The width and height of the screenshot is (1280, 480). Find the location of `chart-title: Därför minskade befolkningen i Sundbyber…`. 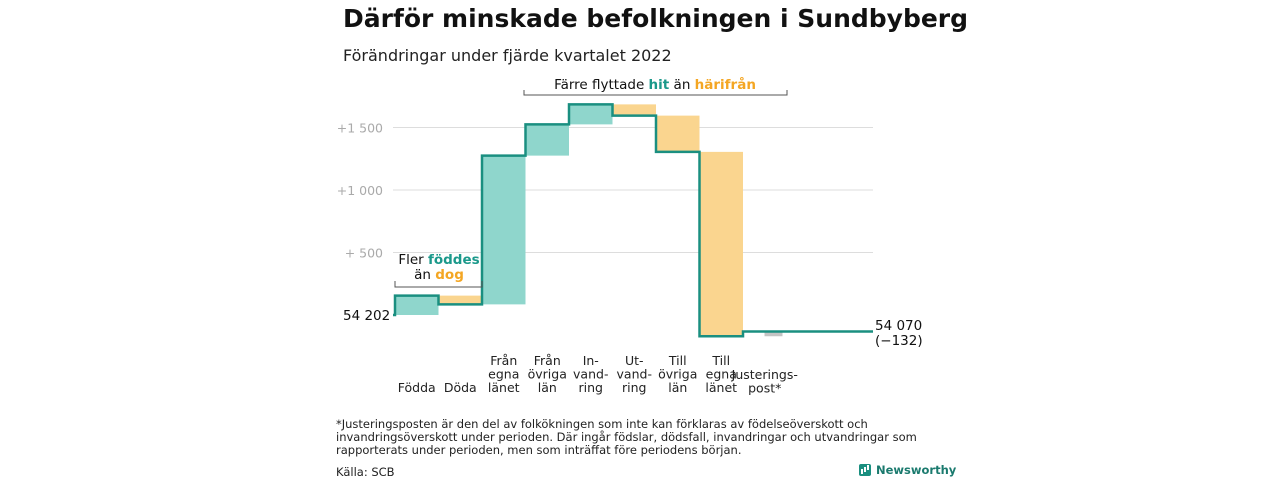

chart-title: Därför minskade befolkningen i Sundbyber… is located at coordinates (656, 18).